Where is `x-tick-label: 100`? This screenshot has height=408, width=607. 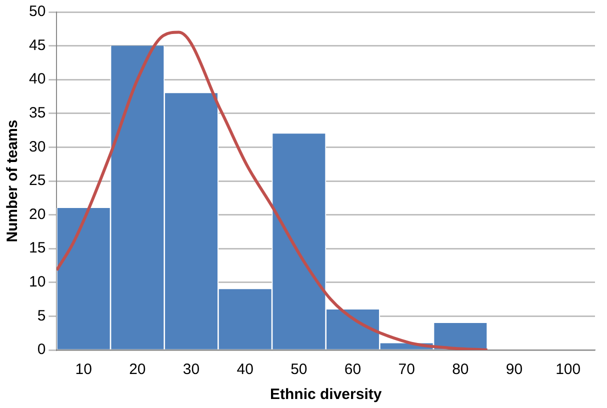
x-tick-label: 100 is located at coordinates (568, 369).